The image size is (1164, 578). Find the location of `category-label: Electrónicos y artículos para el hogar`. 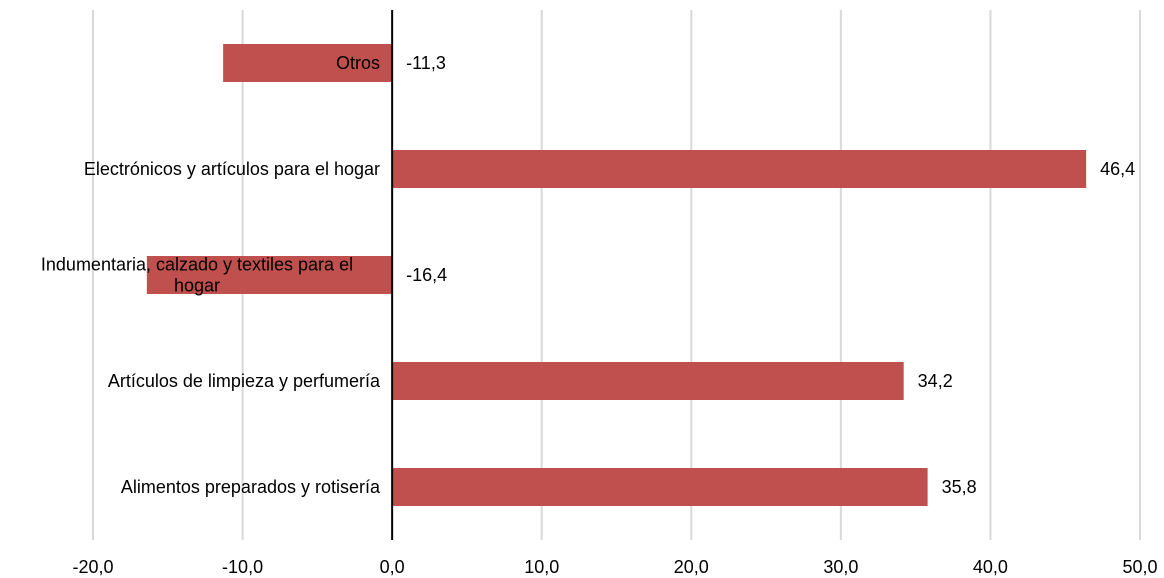

category-label: Electrónicos y artículos para el hogar is located at coordinates (232, 169).